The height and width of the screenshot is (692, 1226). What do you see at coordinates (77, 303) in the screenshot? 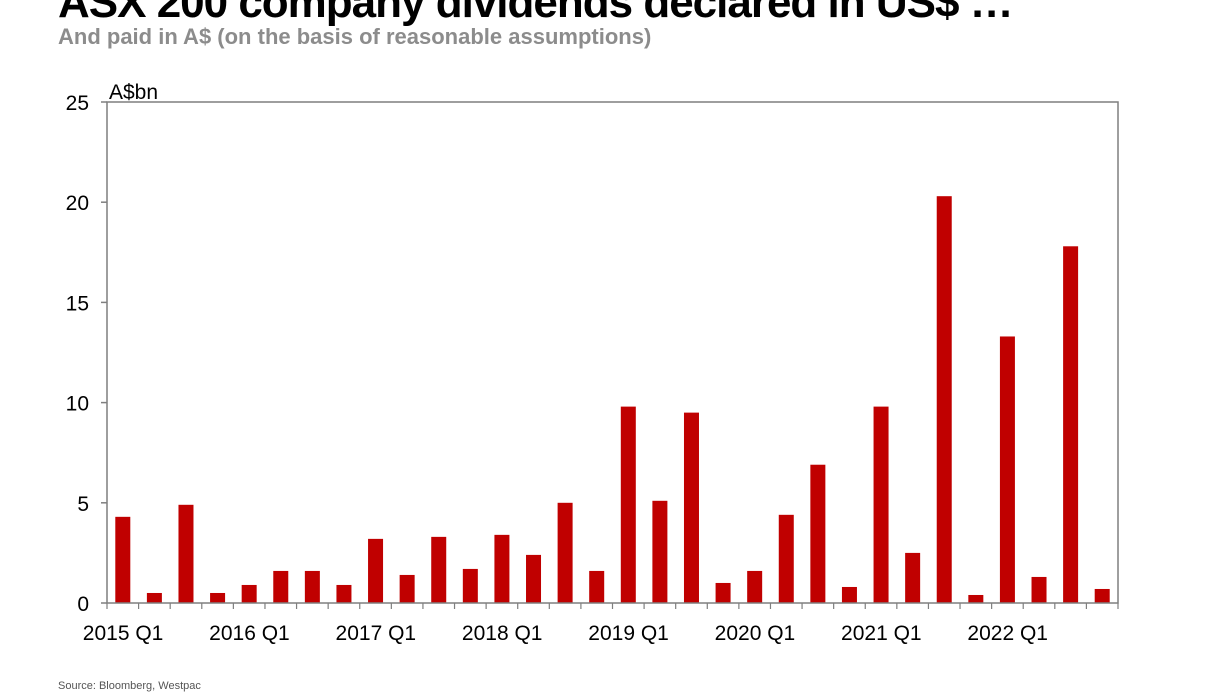
I see `y-tick-label: 15` at bounding box center [77, 303].